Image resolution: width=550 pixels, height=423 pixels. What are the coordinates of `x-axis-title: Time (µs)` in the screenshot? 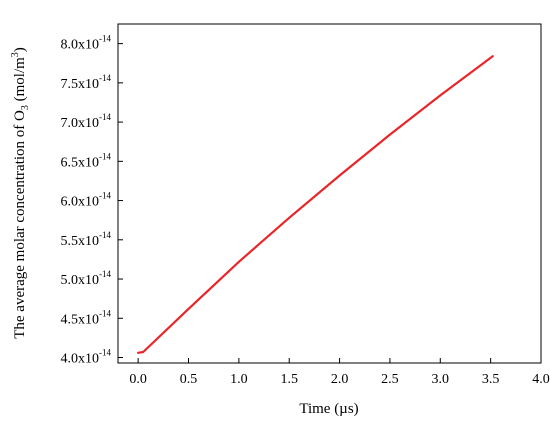 It's located at (328, 409).